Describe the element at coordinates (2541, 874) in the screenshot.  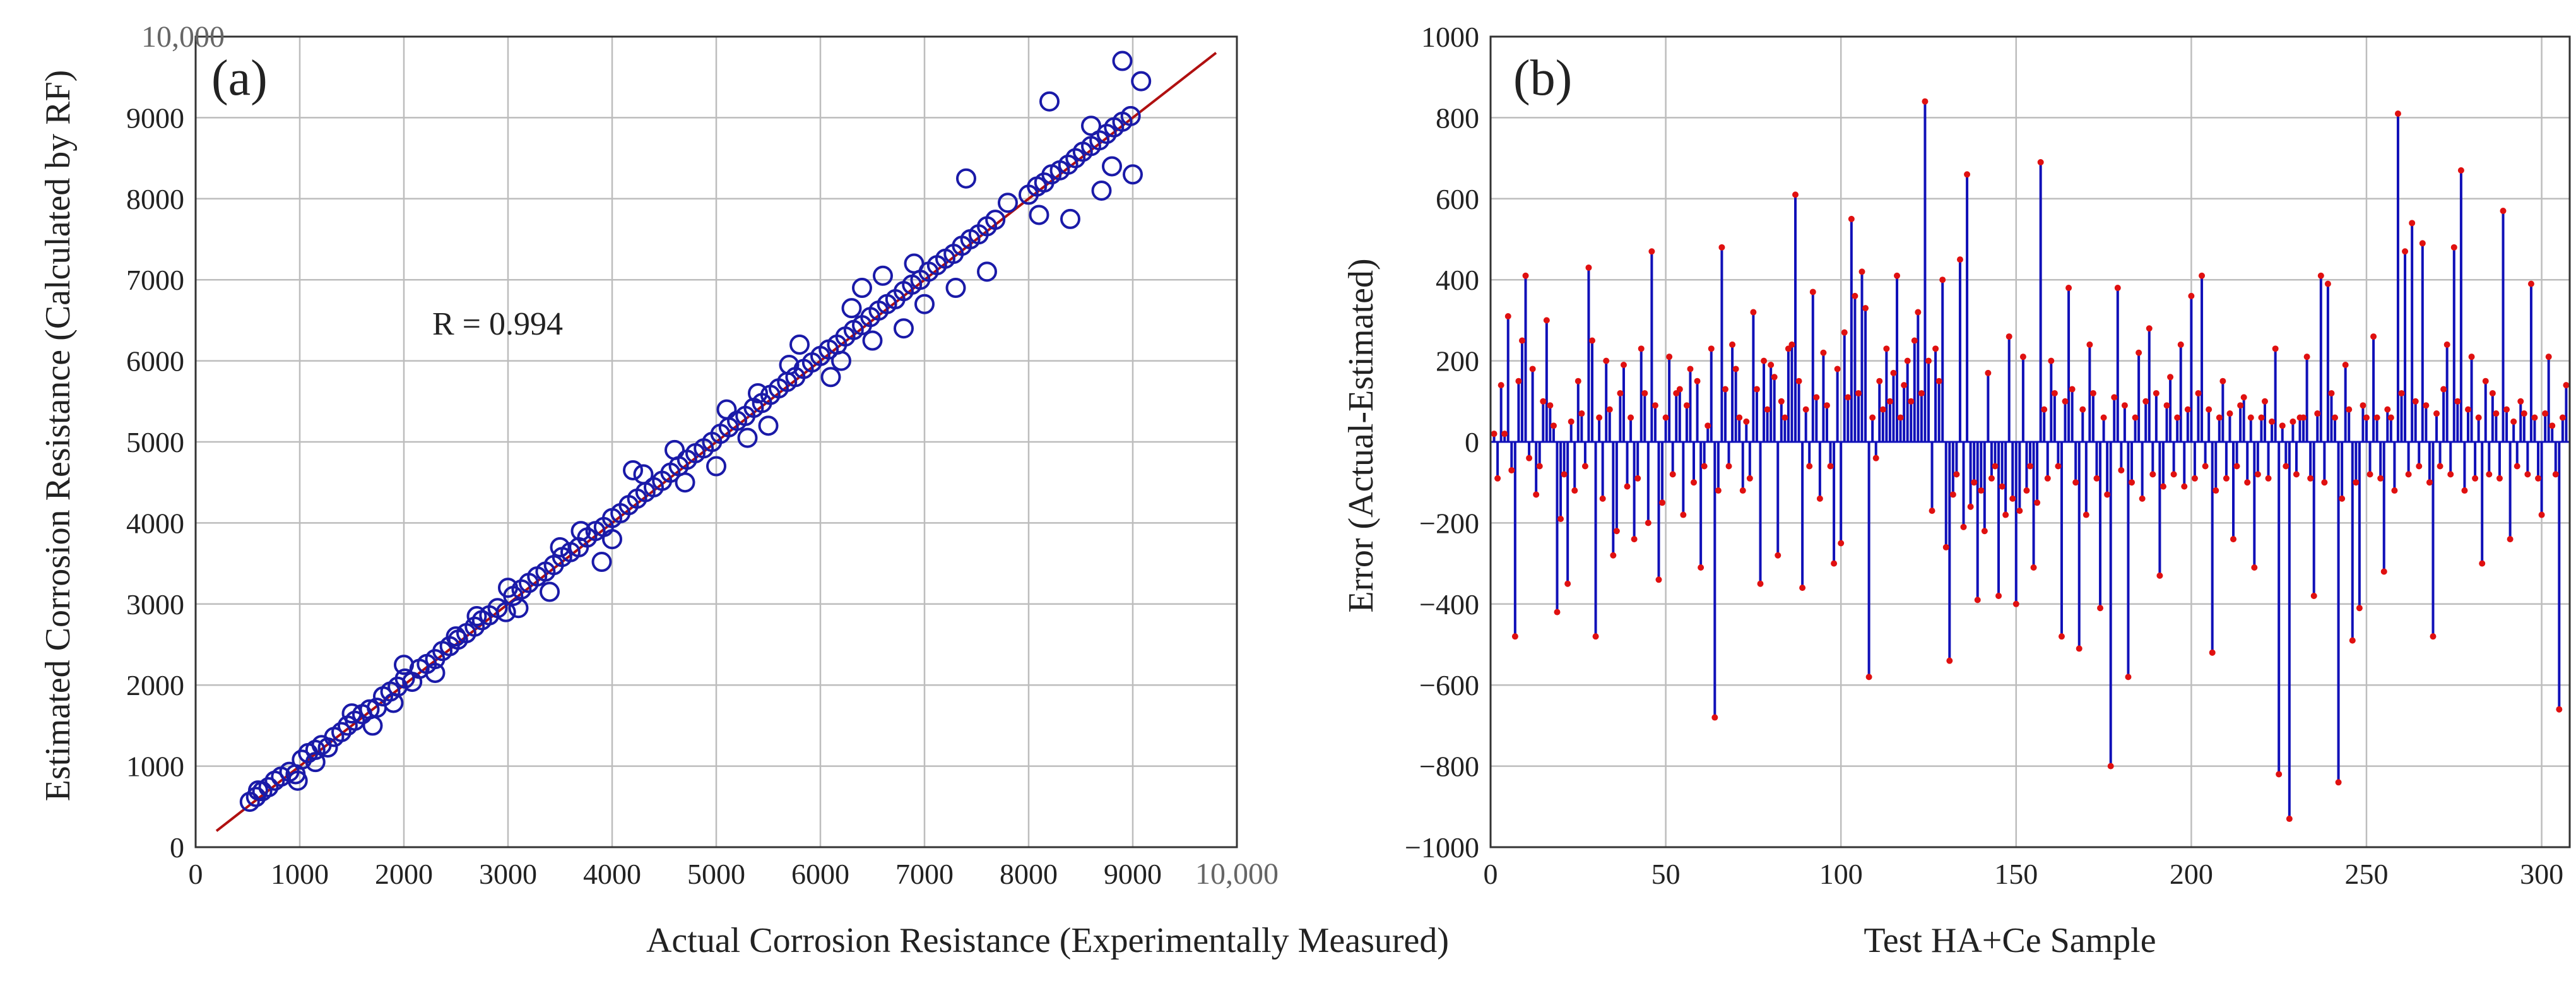
I see `panel-b-x-tick-label: 300` at that location.